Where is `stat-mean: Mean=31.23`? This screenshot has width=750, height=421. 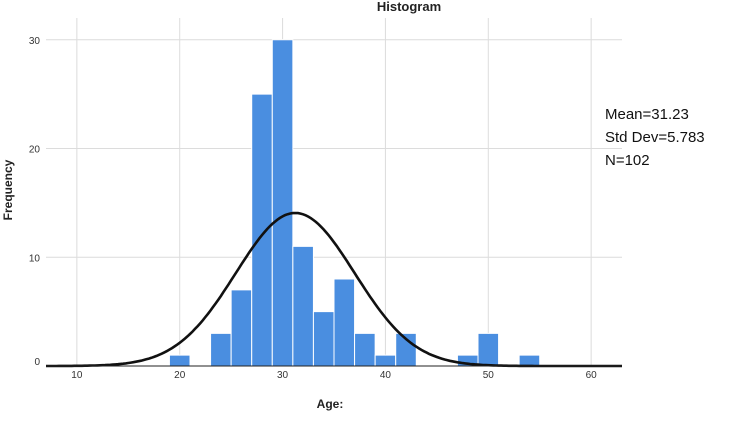 stat-mean: Mean=31.23 is located at coordinates (647, 114).